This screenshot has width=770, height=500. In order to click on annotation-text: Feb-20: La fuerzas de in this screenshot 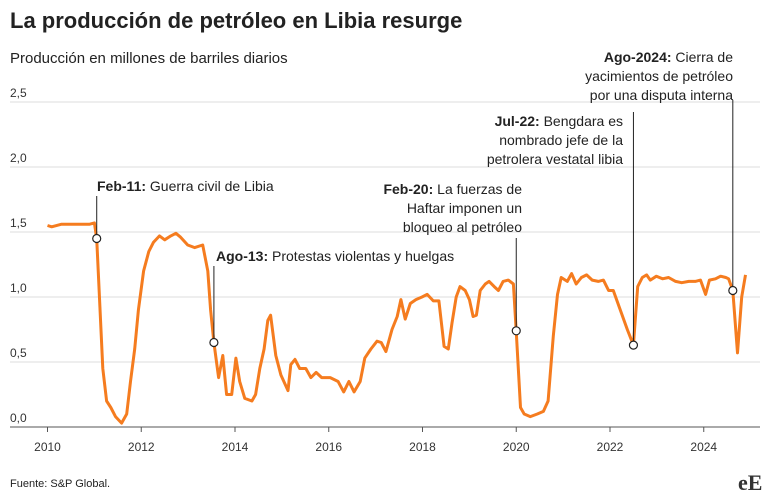, I will do `click(452, 189)`.